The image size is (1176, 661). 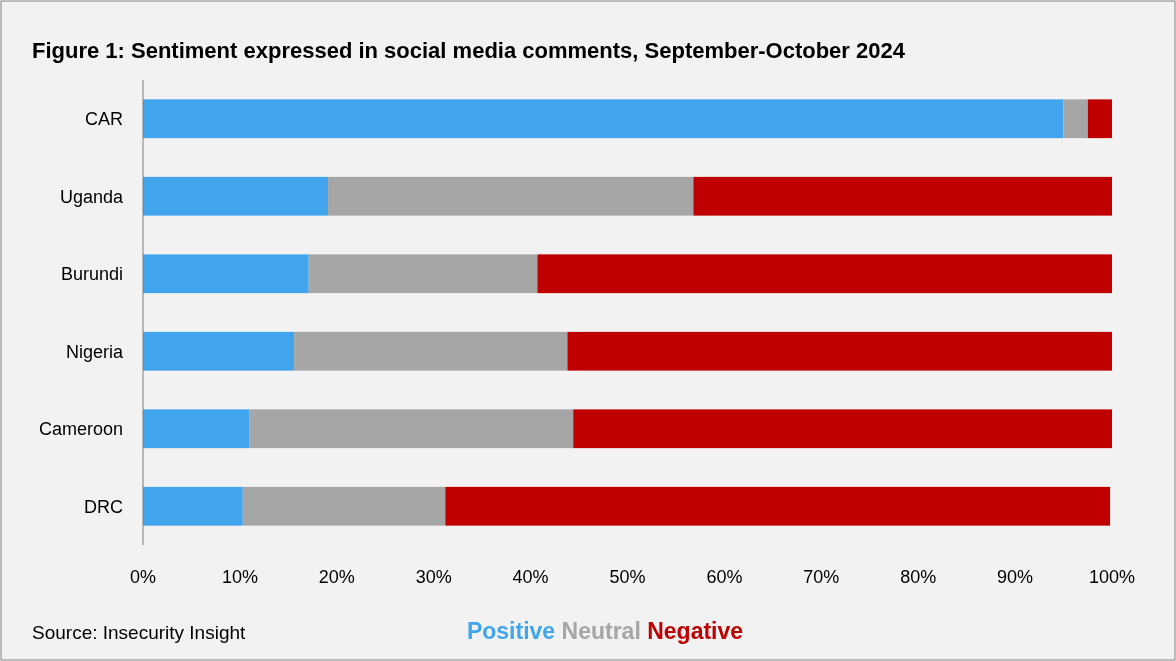 What do you see at coordinates (469, 50) in the screenshot?
I see `chart-title: Figure 1: Sentiment expressed in social media comments, September-October 2024` at bounding box center [469, 50].